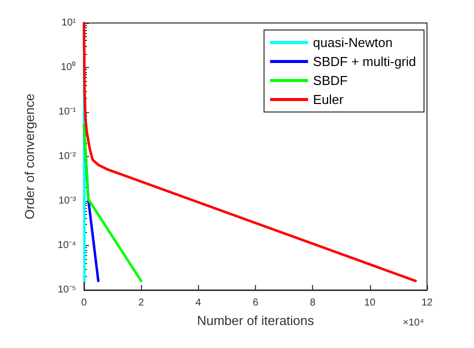 The width and height of the screenshot is (474, 348). What do you see at coordinates (67, 245) in the screenshot?
I see `y-tick-label: 10⁻⁴` at bounding box center [67, 245].